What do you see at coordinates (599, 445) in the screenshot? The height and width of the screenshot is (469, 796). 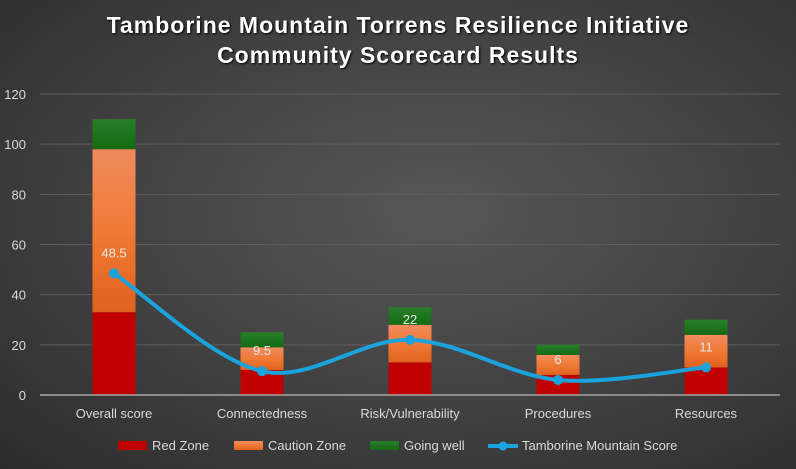 I see `legend-label: Tamborine Mountain Score` at bounding box center [599, 445].